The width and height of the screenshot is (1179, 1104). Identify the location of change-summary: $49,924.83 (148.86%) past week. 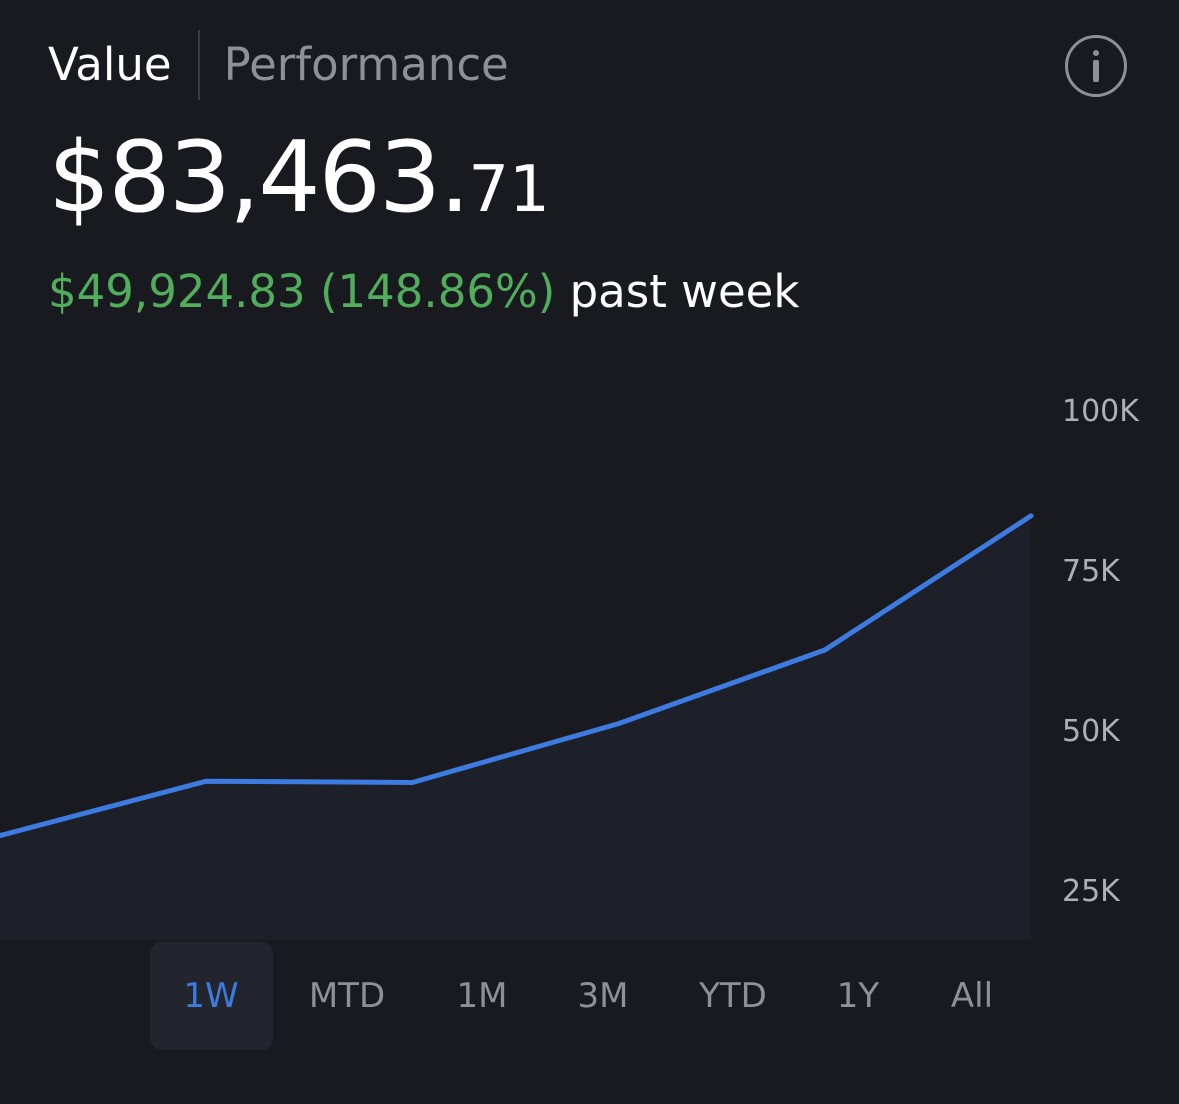
(423, 292).